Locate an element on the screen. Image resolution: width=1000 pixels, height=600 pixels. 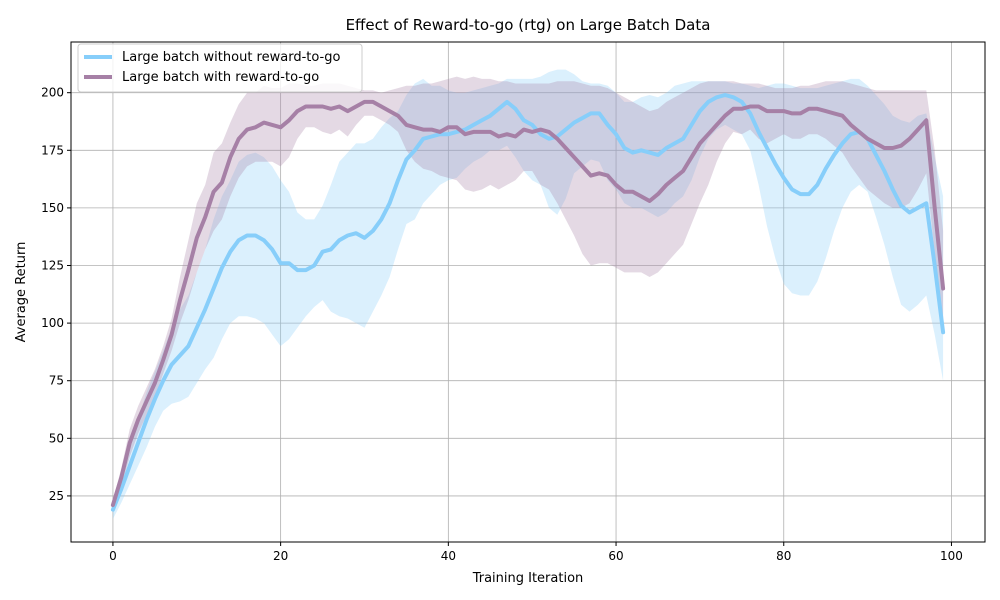
x-tick-label: 0 is located at coordinates (113, 556).